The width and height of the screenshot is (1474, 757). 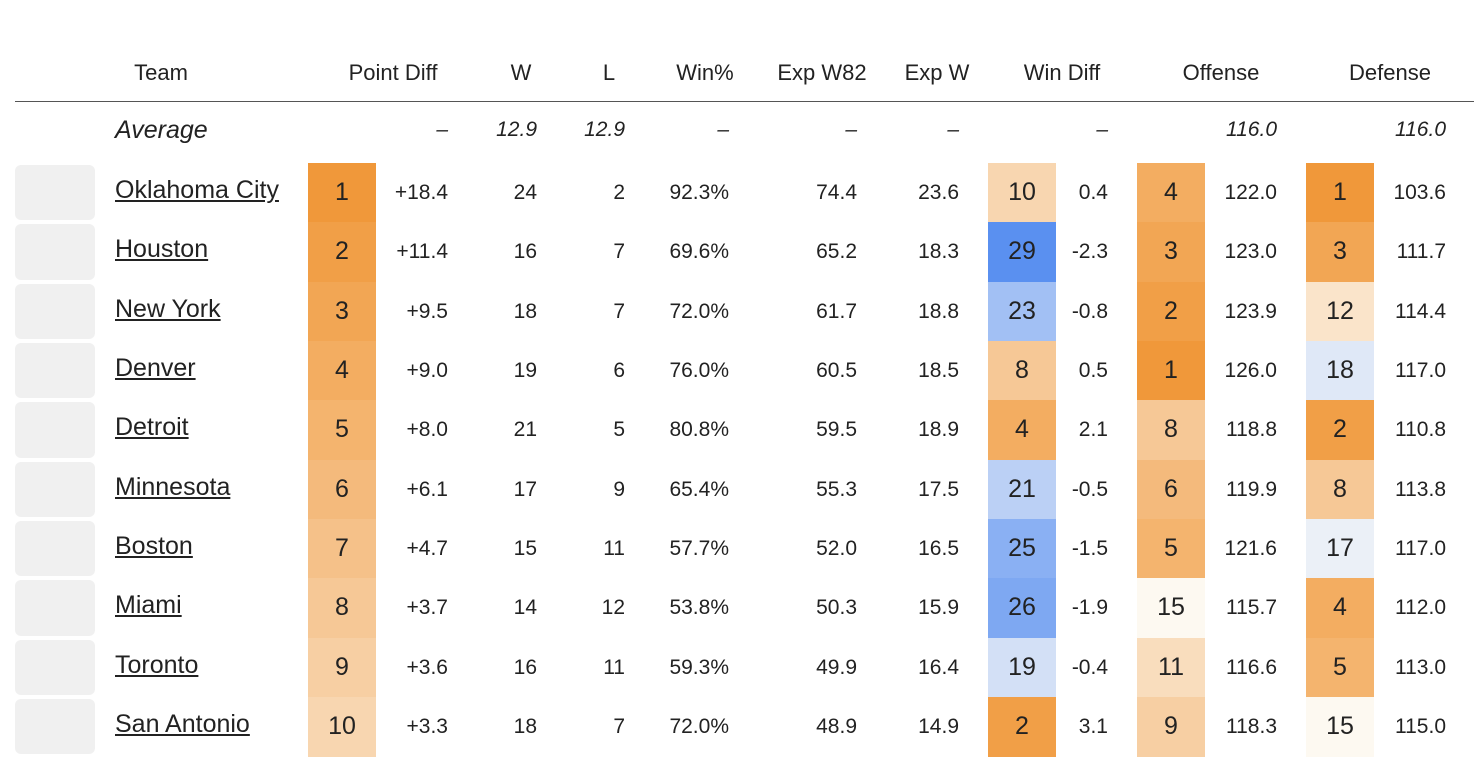 I want to click on rank-cell: 25, so click(x=1022, y=549).